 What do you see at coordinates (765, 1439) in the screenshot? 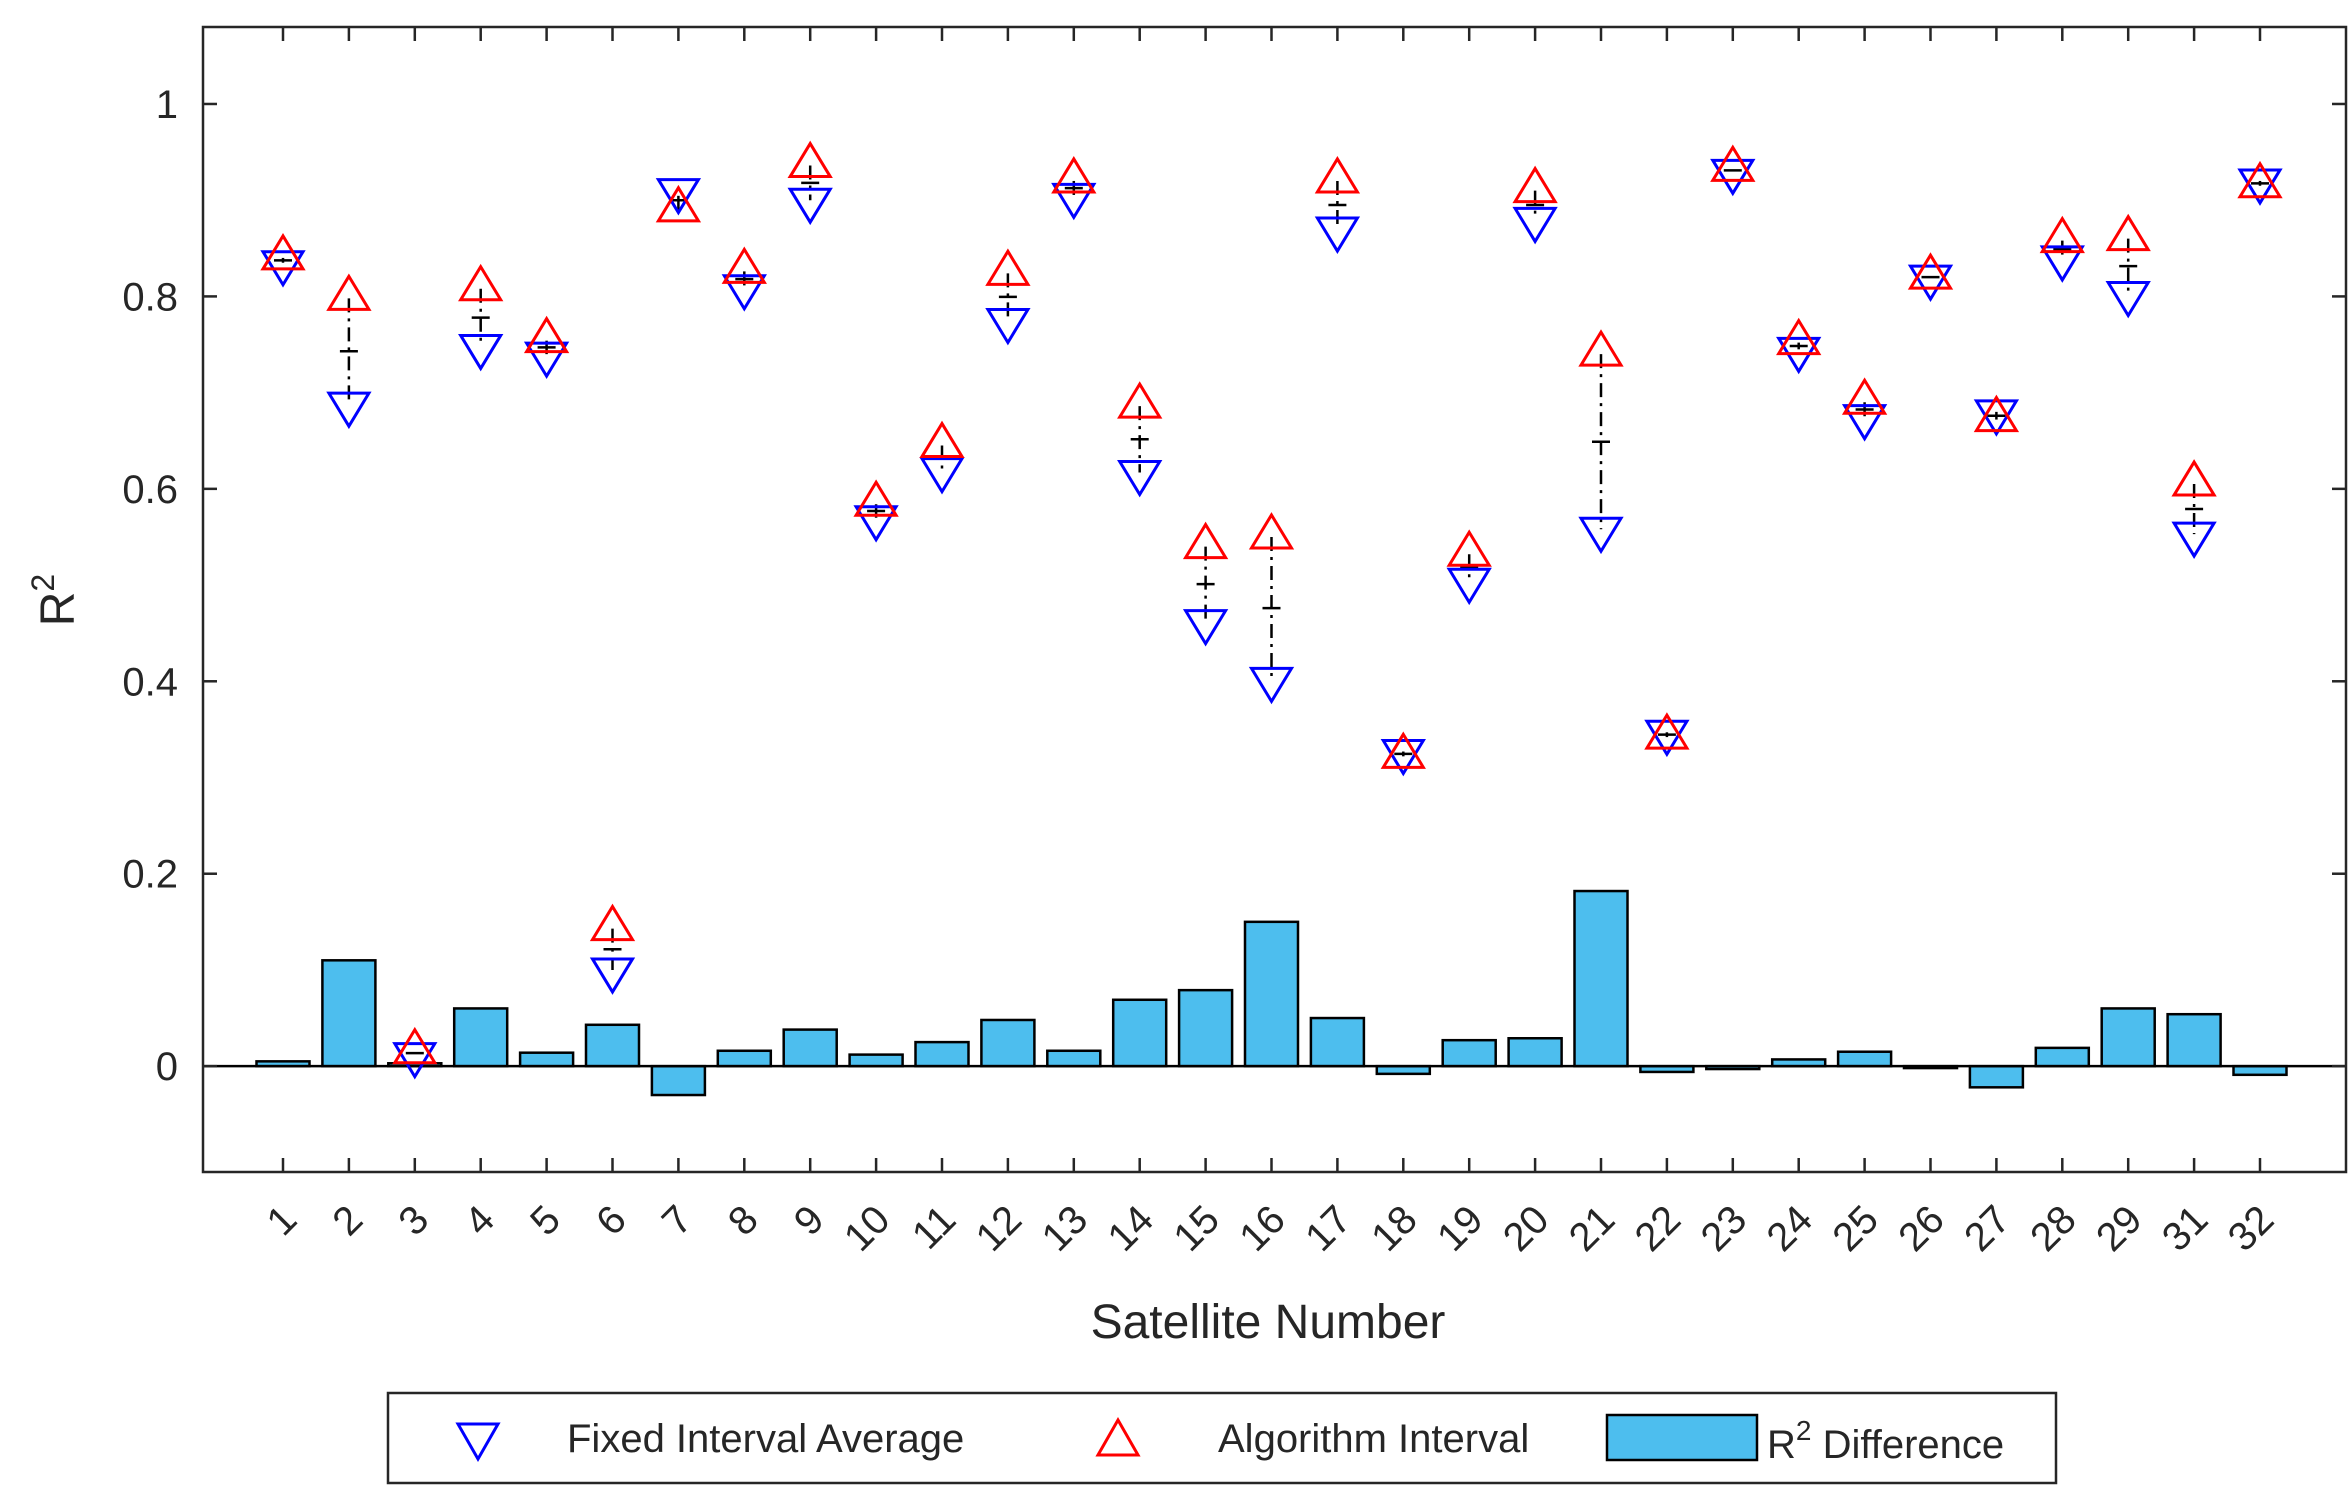
I see `legend-fixed-label: Fixed Interval Average` at bounding box center [765, 1439].